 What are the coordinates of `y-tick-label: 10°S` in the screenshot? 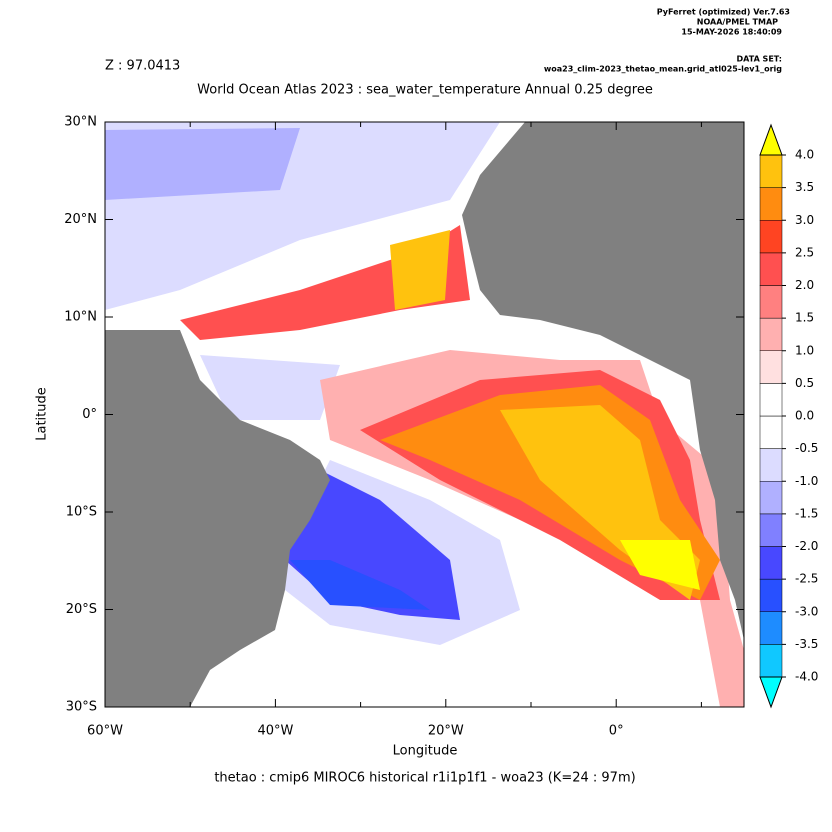 It's located at (81, 512).